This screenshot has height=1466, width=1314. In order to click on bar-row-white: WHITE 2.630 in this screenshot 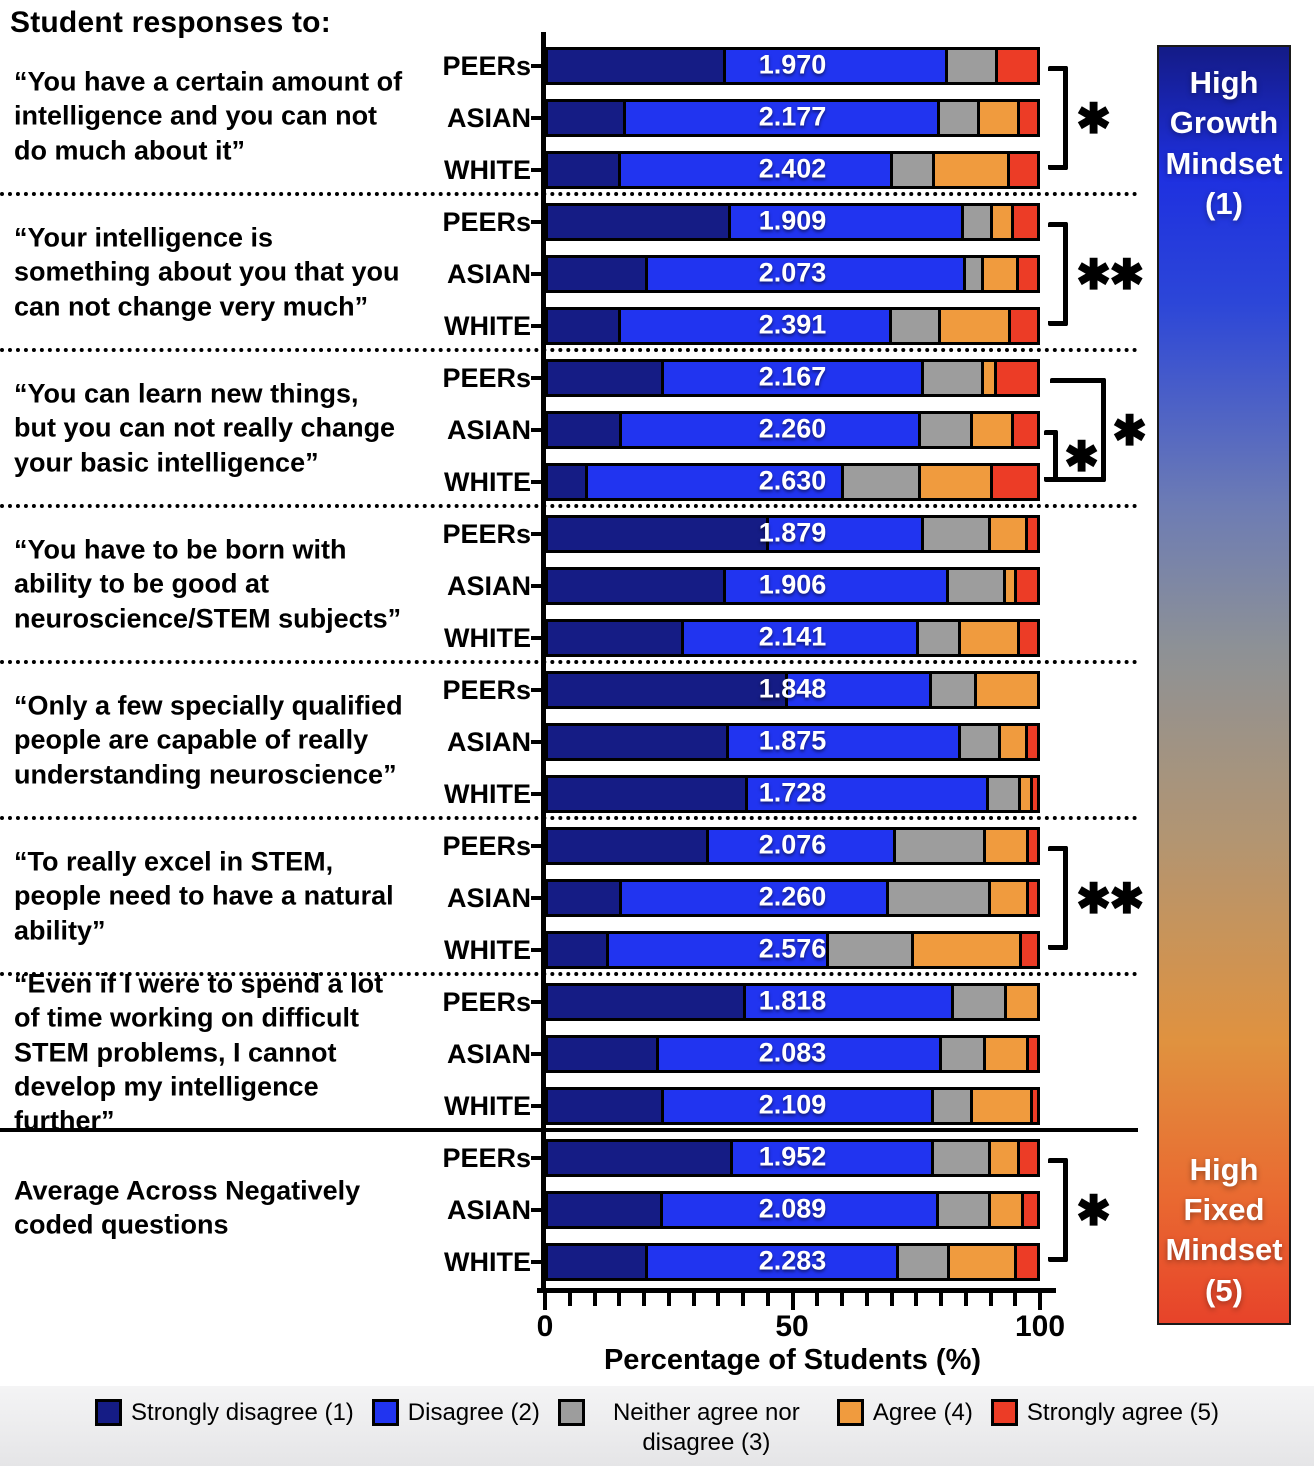, I will do `click(770, 482)`.